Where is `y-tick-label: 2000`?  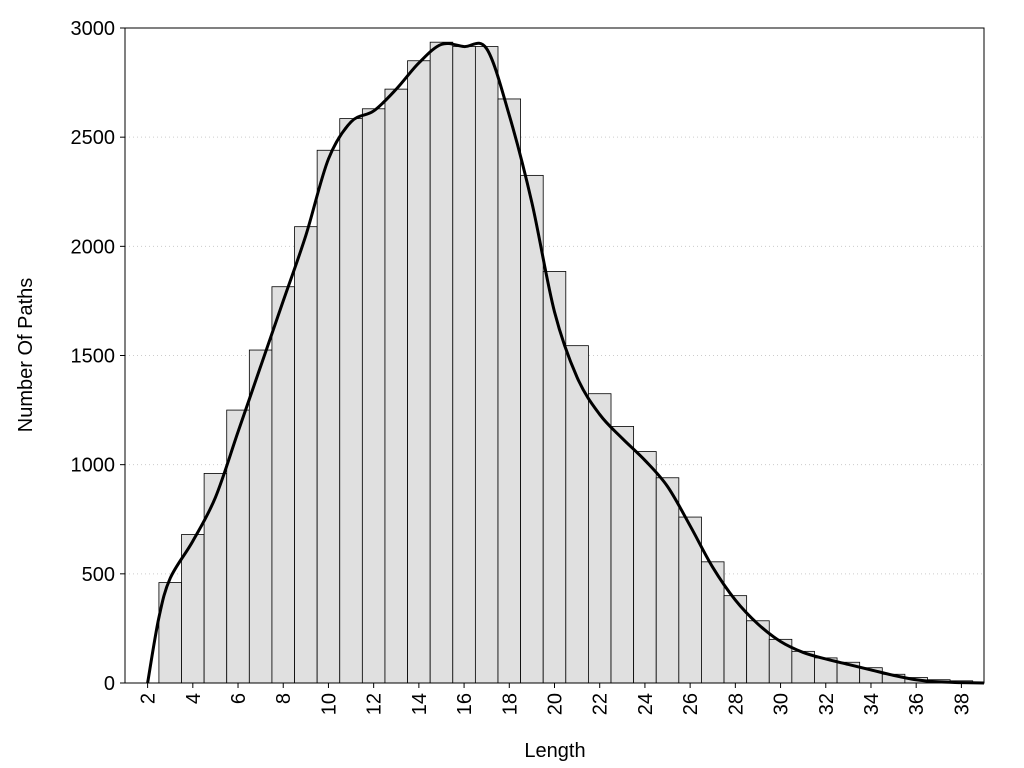 y-tick-label: 2000 is located at coordinates (93, 247).